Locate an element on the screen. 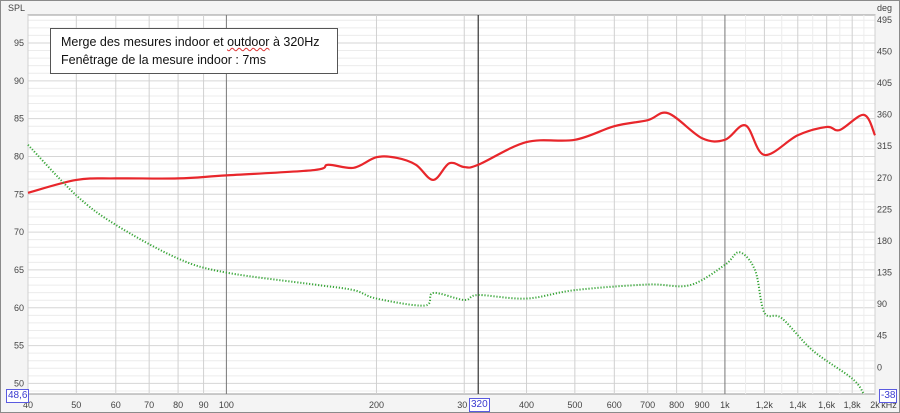 The image size is (900, 413). x-tick-label: 30 is located at coordinates (462, 405).